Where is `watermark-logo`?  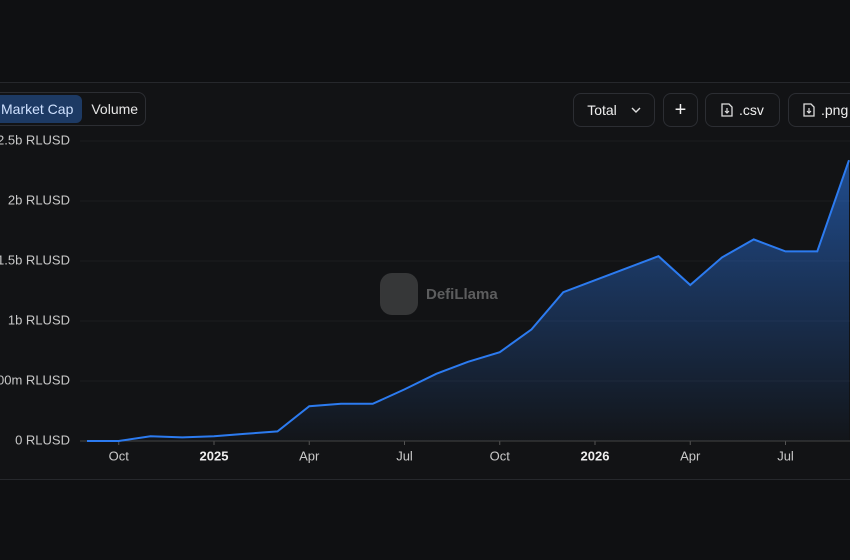 watermark-logo is located at coordinates (399, 294).